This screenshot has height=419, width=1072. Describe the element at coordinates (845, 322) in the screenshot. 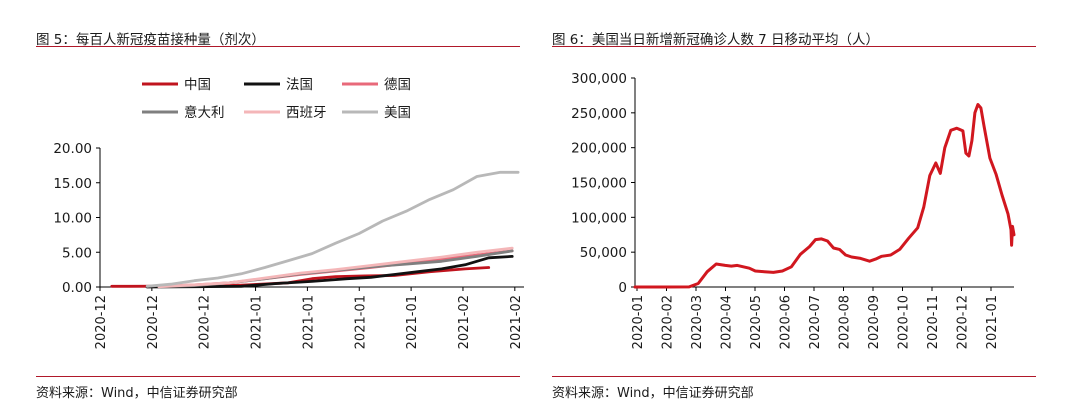

I see `x-tick-label: 2020-08` at that location.